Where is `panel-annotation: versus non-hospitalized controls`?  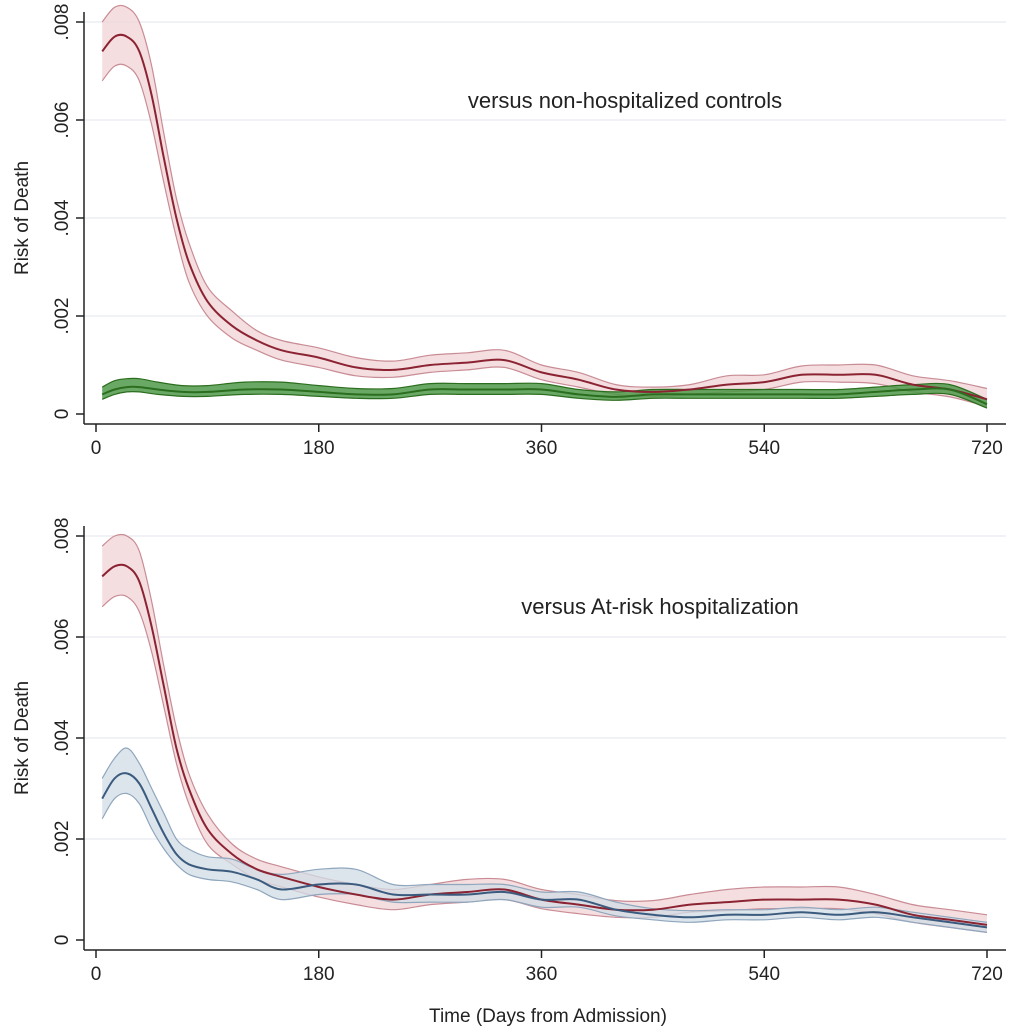
panel-annotation: versus non-hospitalized controls is located at coordinates (625, 100).